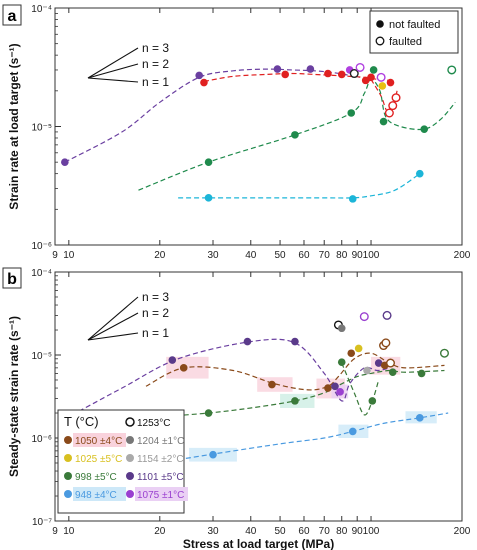  I want to click on panel-b-letter-box, so click(12, 278).